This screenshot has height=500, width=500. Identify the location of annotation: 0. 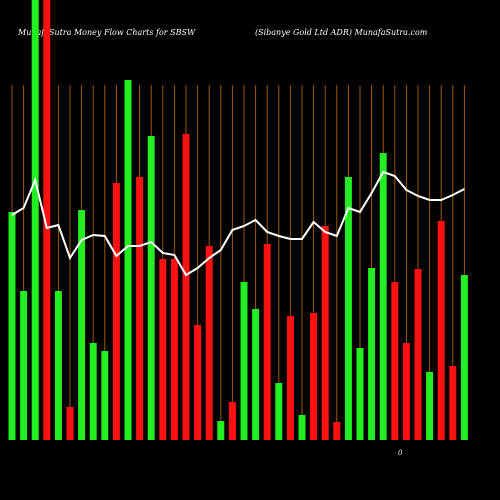
(400, 453).